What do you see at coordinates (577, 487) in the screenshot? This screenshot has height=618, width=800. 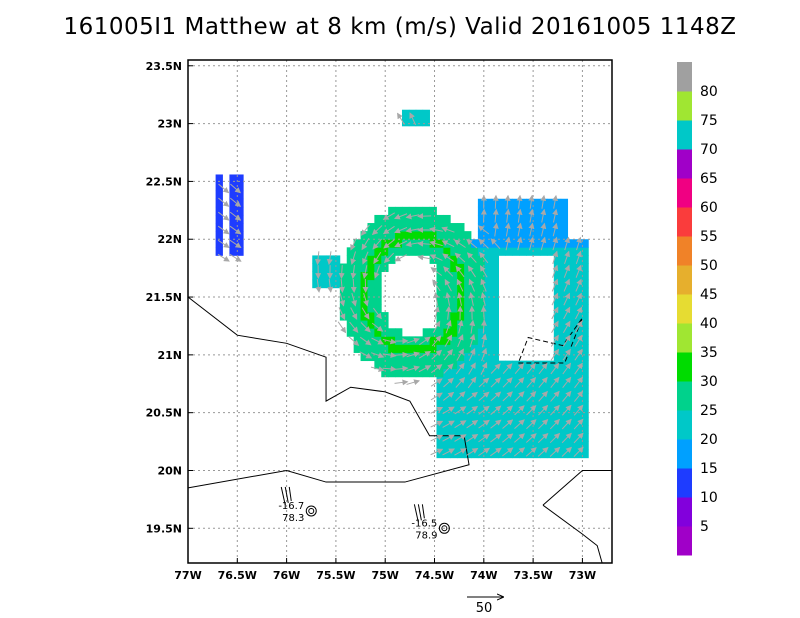 I see `coastline-segment` at bounding box center [577, 487].